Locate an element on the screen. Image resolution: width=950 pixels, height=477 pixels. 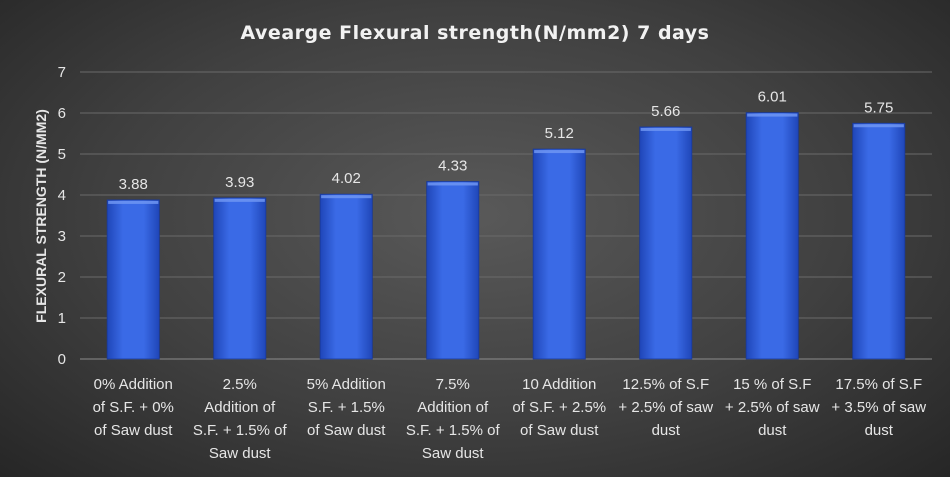
y-axis-ticks: 0 1 2 3 4 5 6 7 is located at coordinates (62, 216).